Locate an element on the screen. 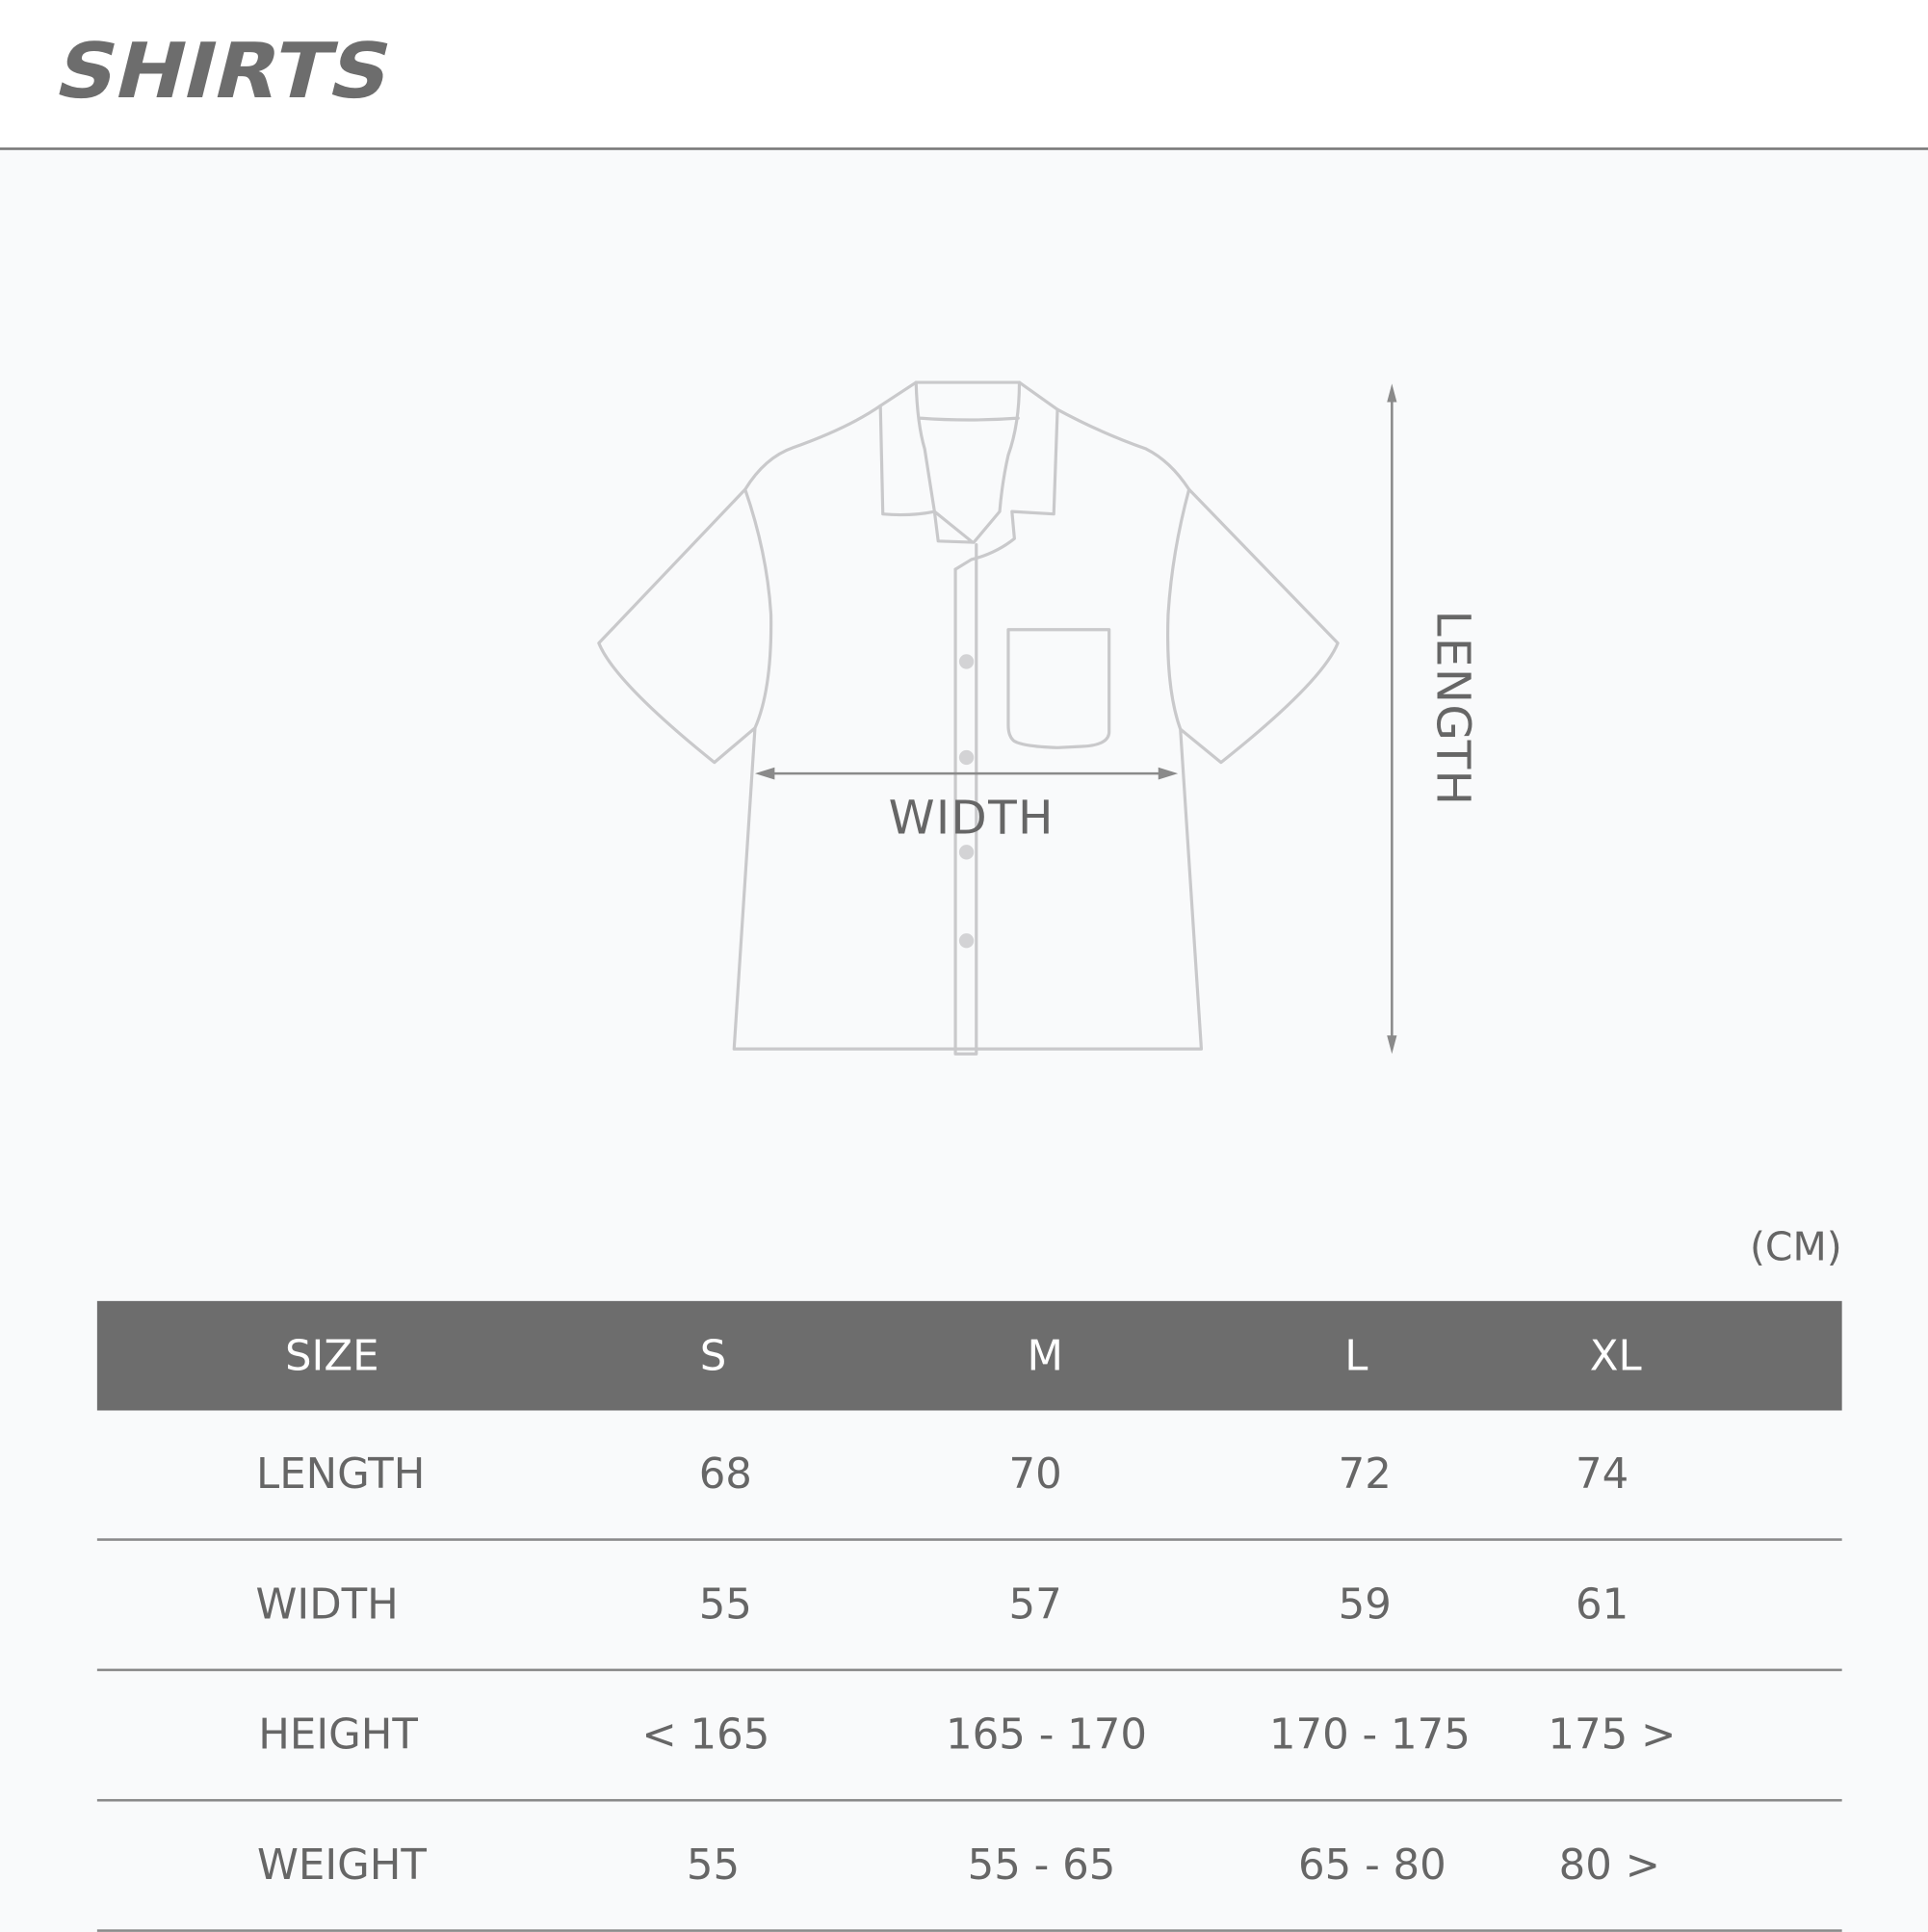  cell-l: 59 is located at coordinates (1365, 1605).